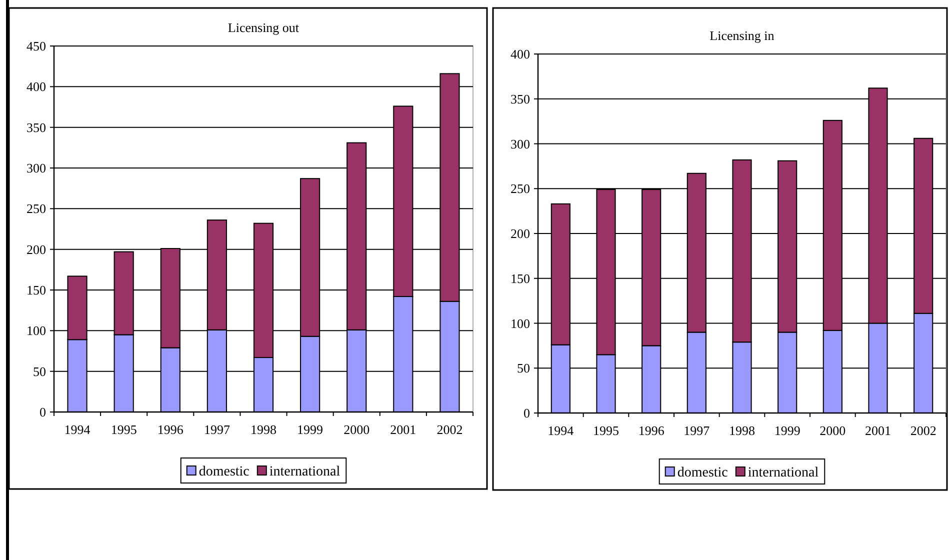  Describe the element at coordinates (36, 46) in the screenshot. I see `y-tick-label: 450` at that location.